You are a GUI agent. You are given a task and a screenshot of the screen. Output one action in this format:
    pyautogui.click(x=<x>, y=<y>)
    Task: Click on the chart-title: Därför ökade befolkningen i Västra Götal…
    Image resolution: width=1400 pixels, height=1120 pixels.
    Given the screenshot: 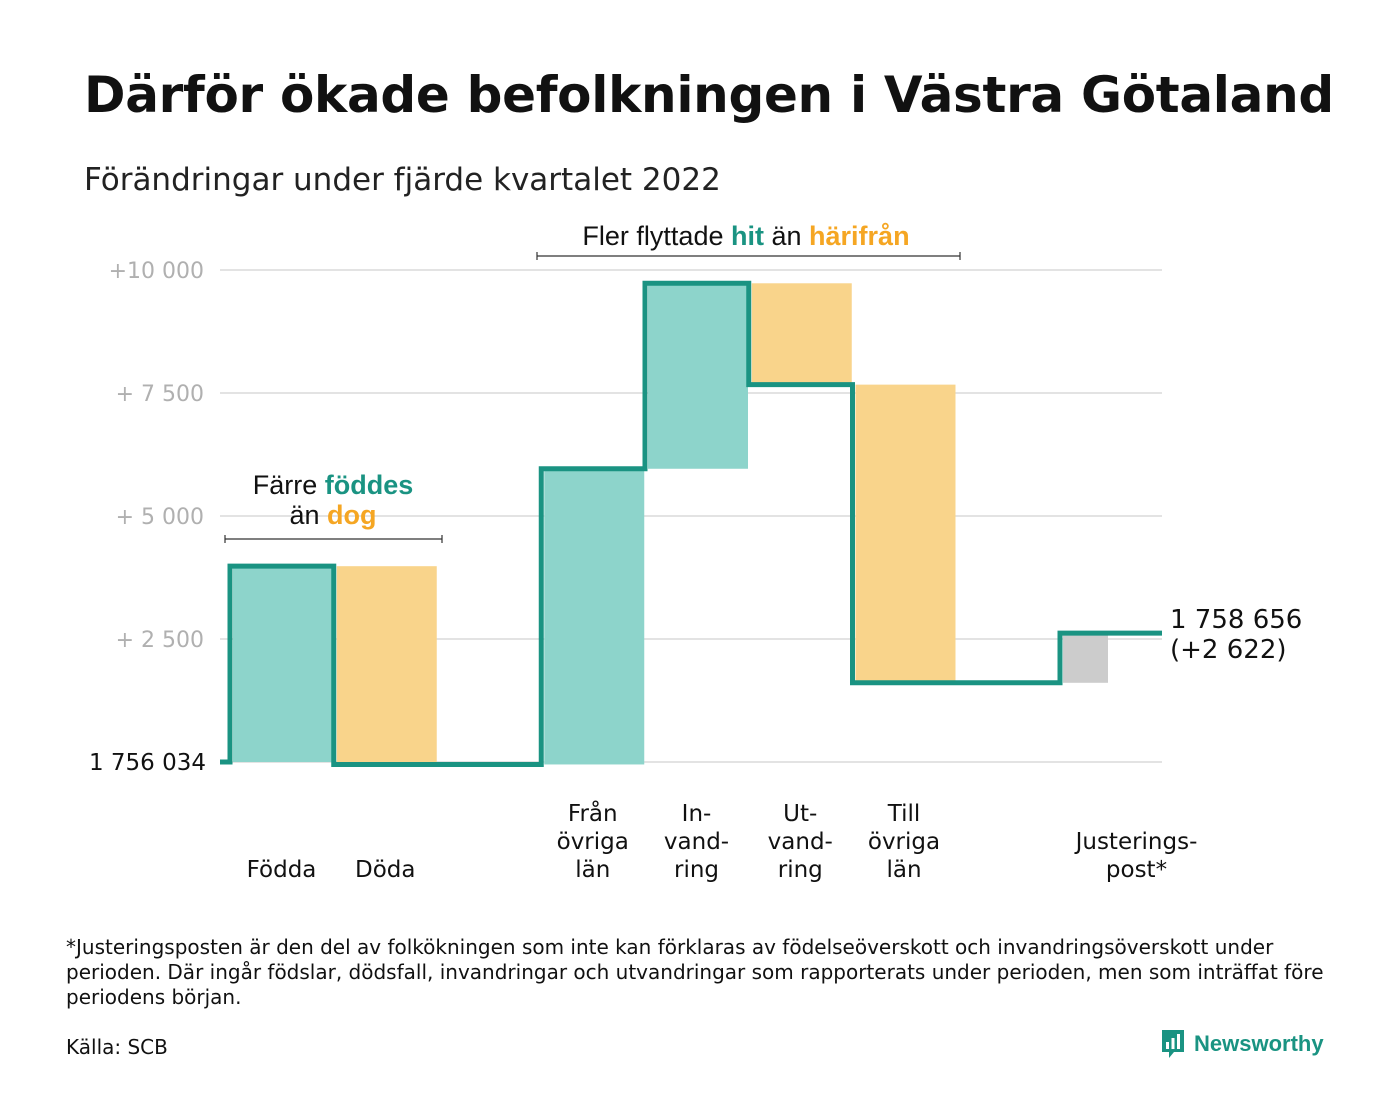 What is the action you would take?
    pyautogui.click(x=709, y=95)
    